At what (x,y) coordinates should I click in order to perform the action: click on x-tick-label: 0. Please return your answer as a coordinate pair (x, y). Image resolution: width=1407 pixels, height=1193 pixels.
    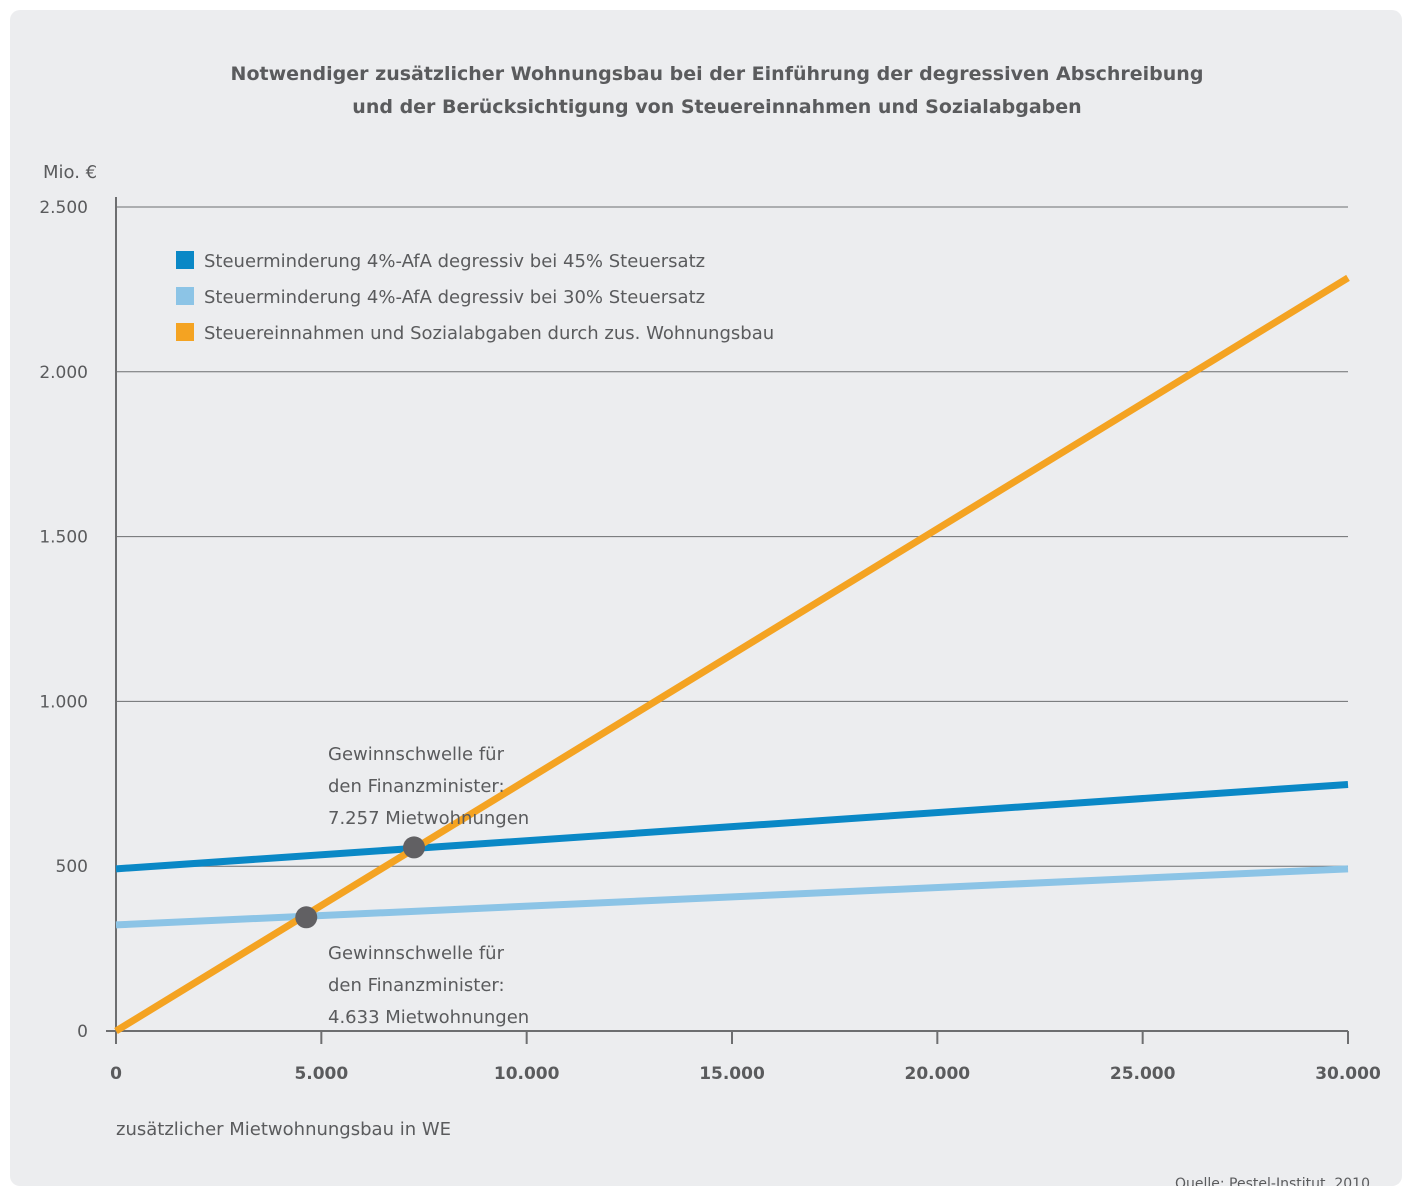
    Looking at the image, I should click on (116, 1074).